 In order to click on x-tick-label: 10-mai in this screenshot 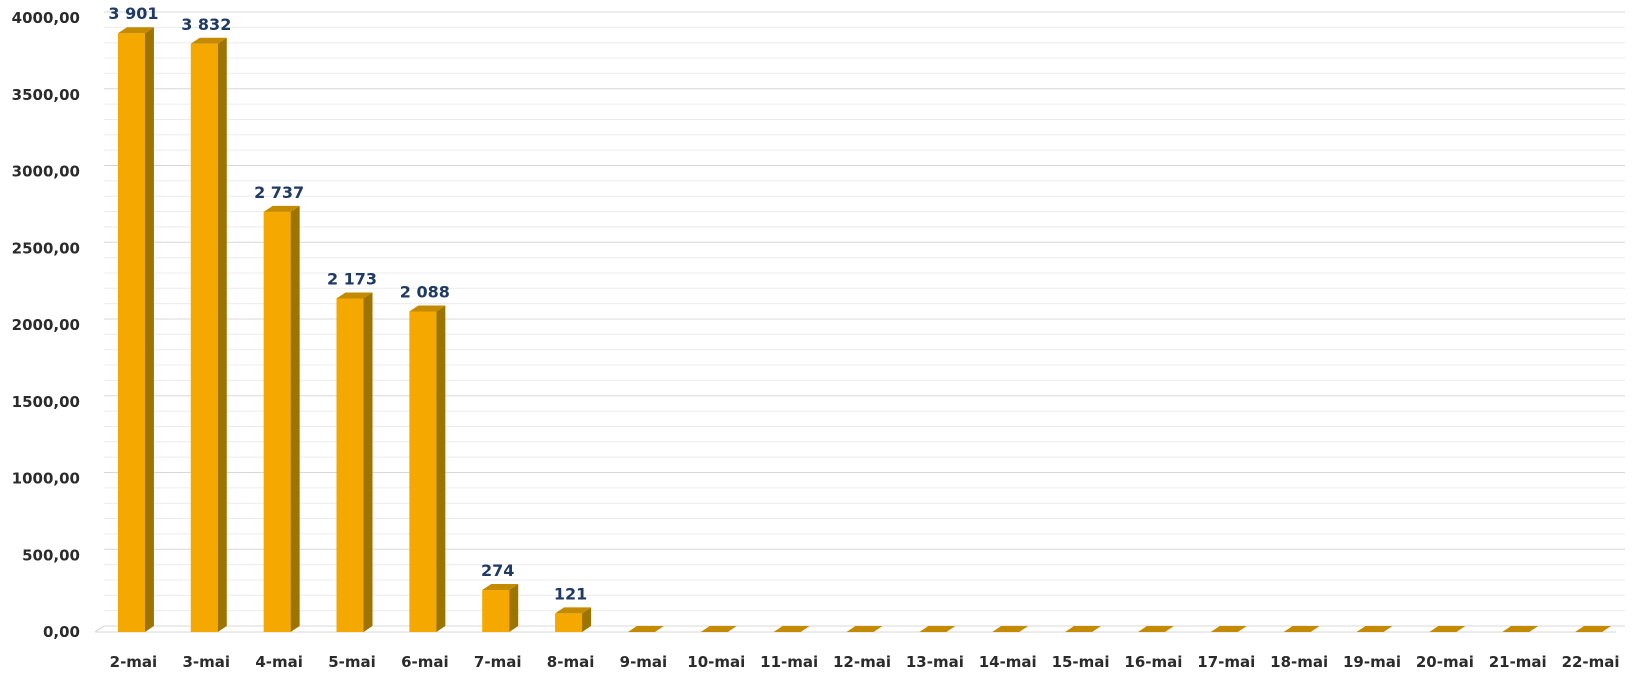, I will do `click(716, 662)`.